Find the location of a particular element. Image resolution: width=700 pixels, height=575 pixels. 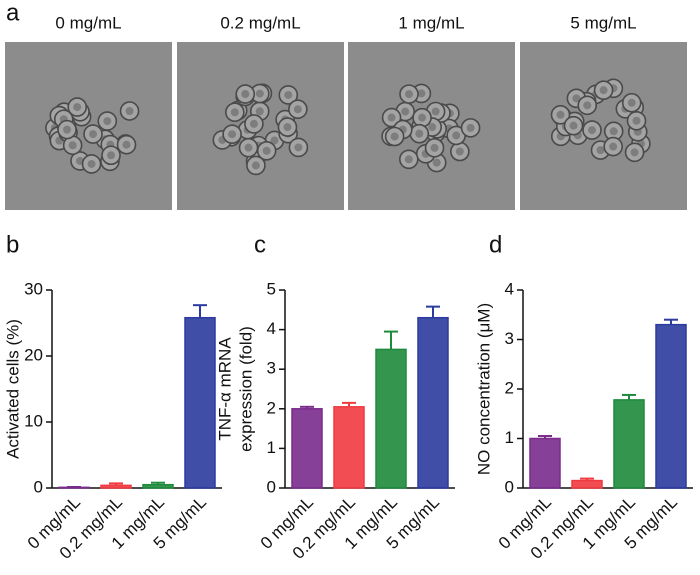

micrograph is located at coordinates (603, 126).